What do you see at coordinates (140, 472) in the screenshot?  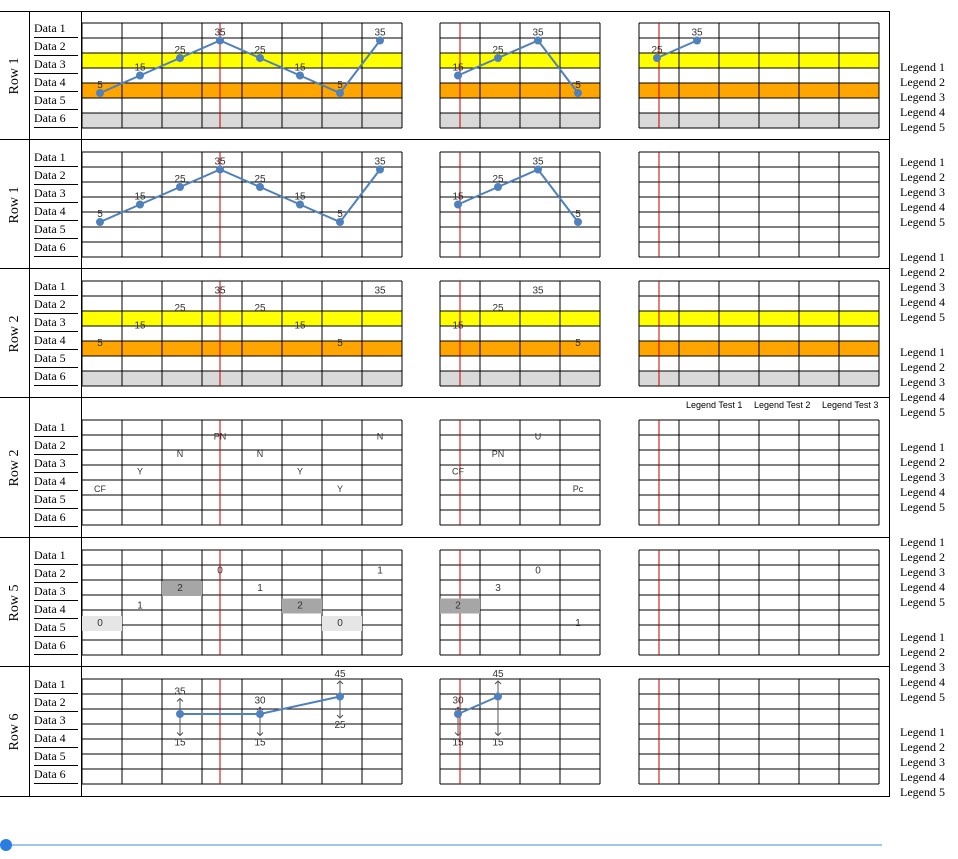 I see `text-mark: Y` at bounding box center [140, 472].